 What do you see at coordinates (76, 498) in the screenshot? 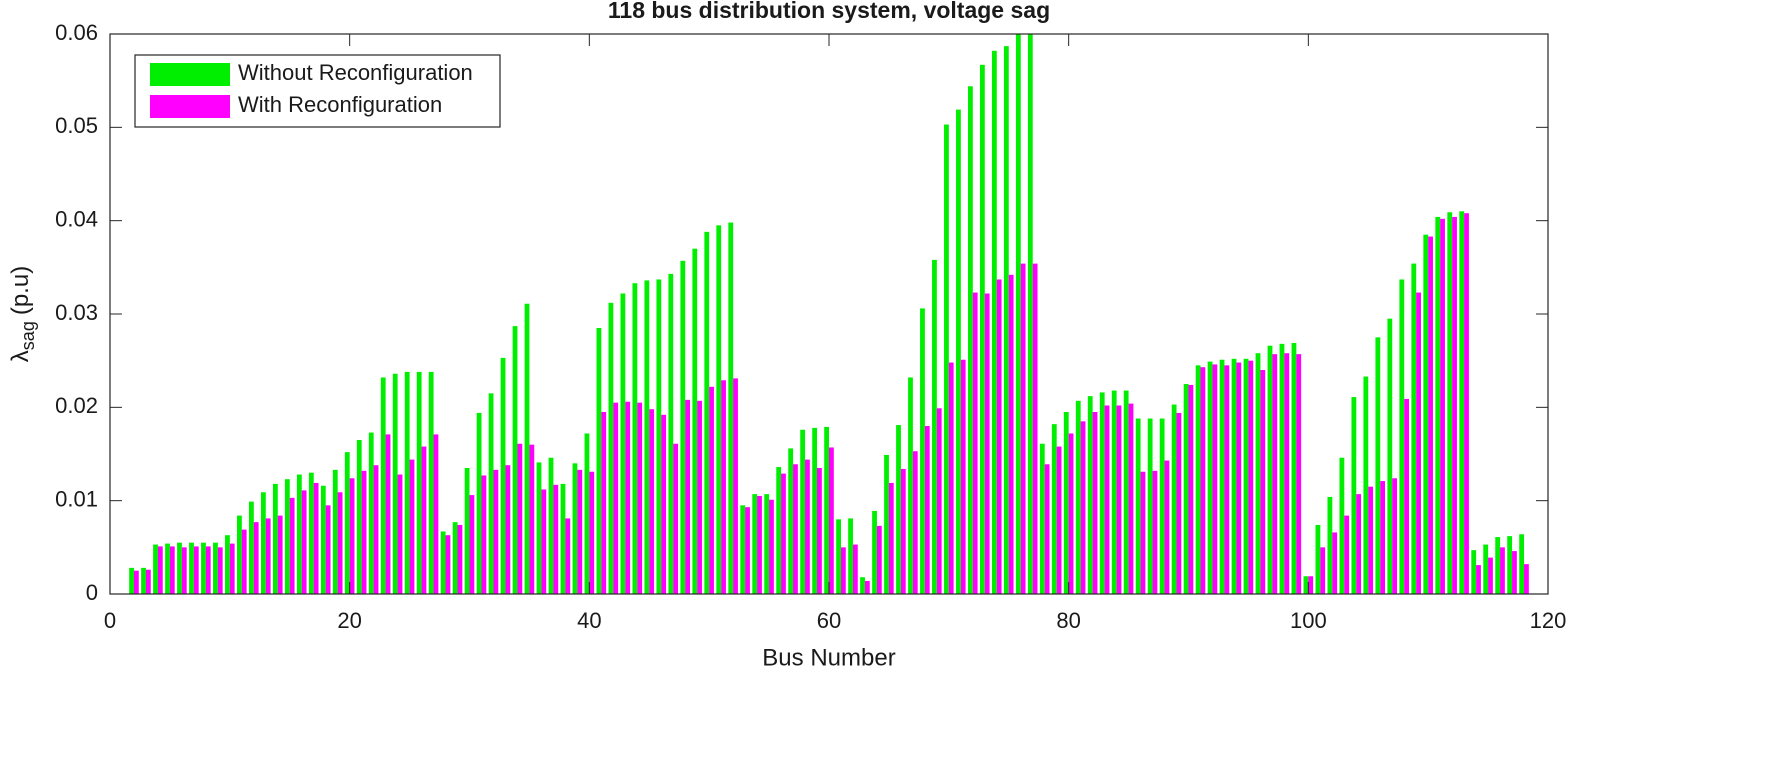
I see `y-tick-label: 0.01` at bounding box center [76, 498].